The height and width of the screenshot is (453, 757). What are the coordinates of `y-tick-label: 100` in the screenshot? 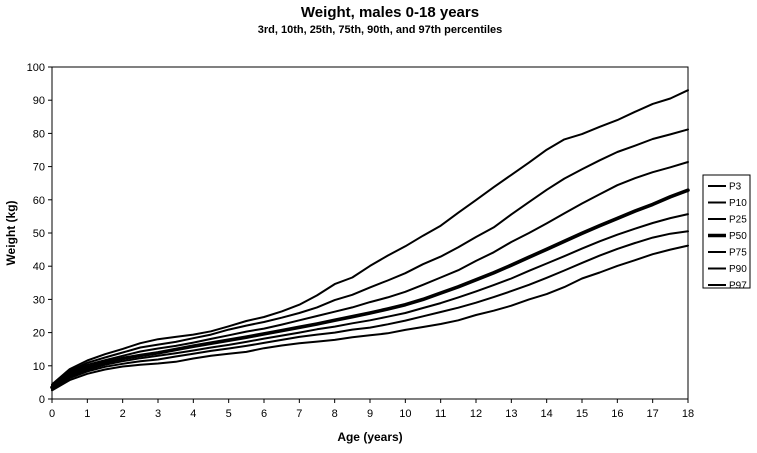 It's located at (36, 68).